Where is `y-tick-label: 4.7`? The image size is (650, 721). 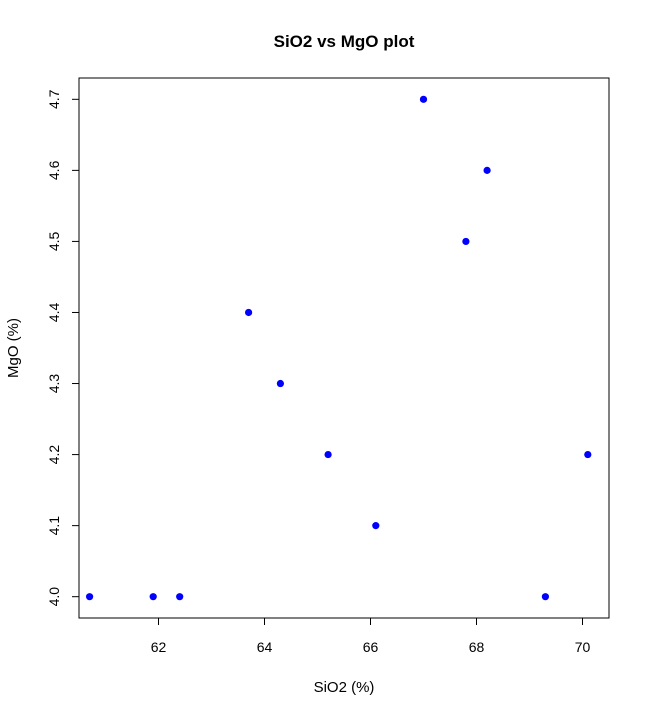
y-tick-label: 4.7 is located at coordinates (54, 99).